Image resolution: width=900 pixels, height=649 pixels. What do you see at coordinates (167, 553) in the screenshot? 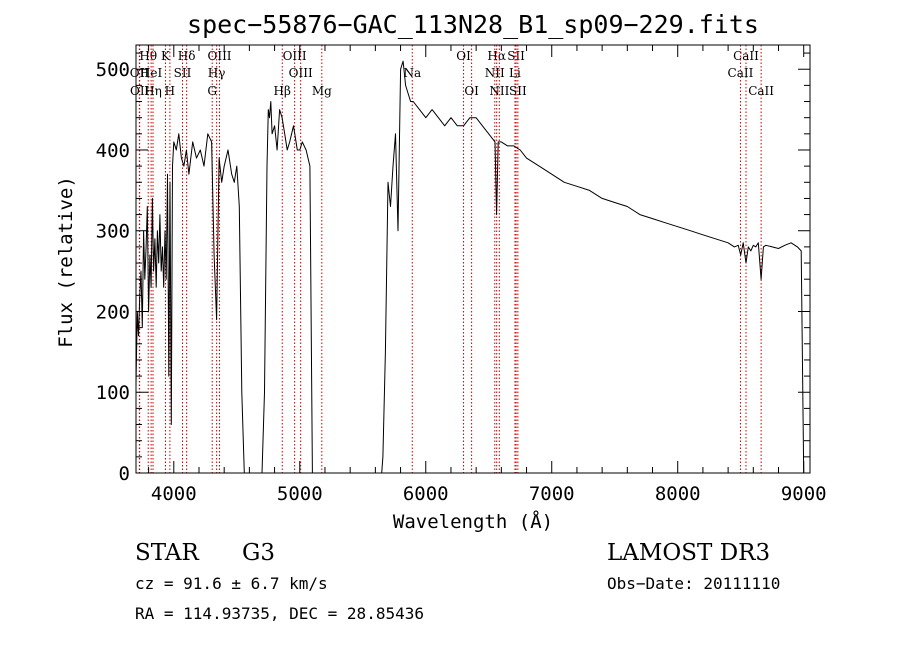
I see `object-class: STAR` at bounding box center [167, 553].